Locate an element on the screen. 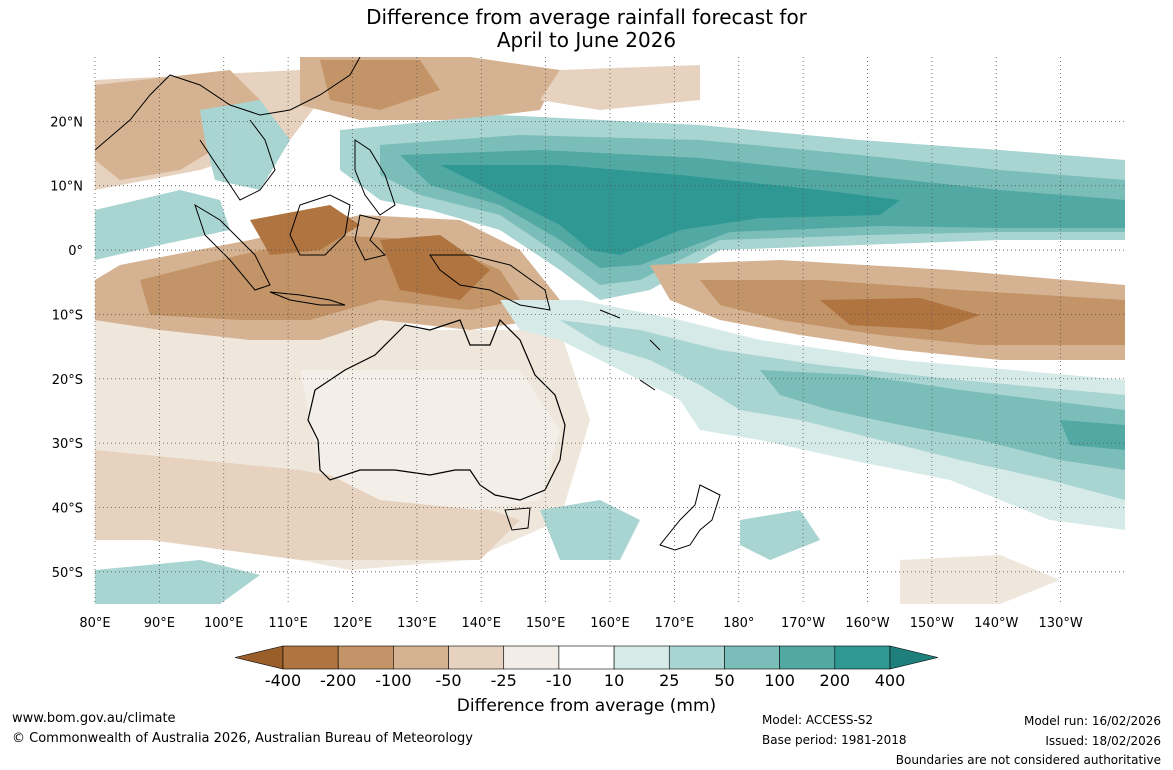  website-text: www.bom.gov.au/climate is located at coordinates (94, 718).